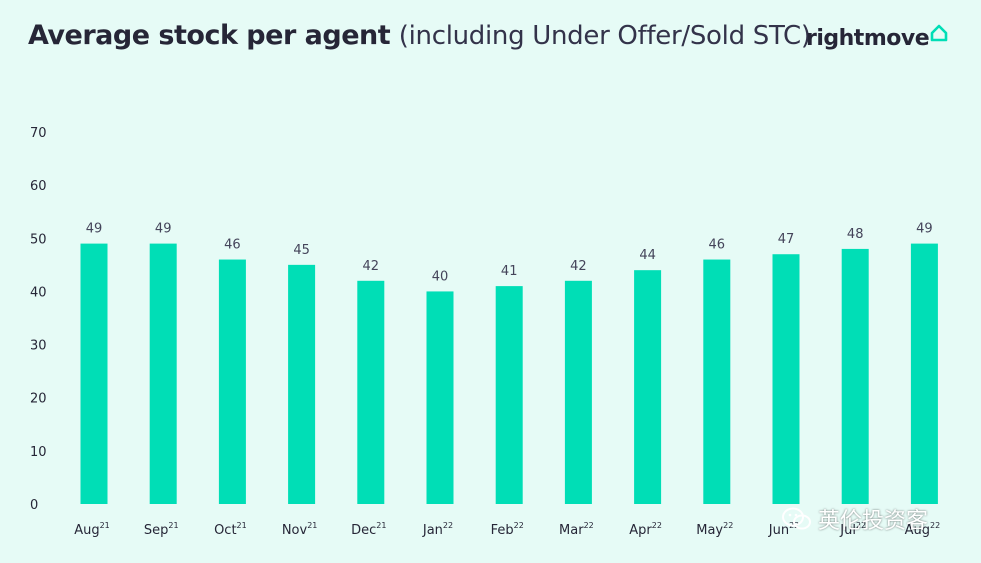 The image size is (981, 563). Describe the element at coordinates (604, 36) in the screenshot. I see `title-subtitle: (including Under Offer/Sold STC)` at that location.